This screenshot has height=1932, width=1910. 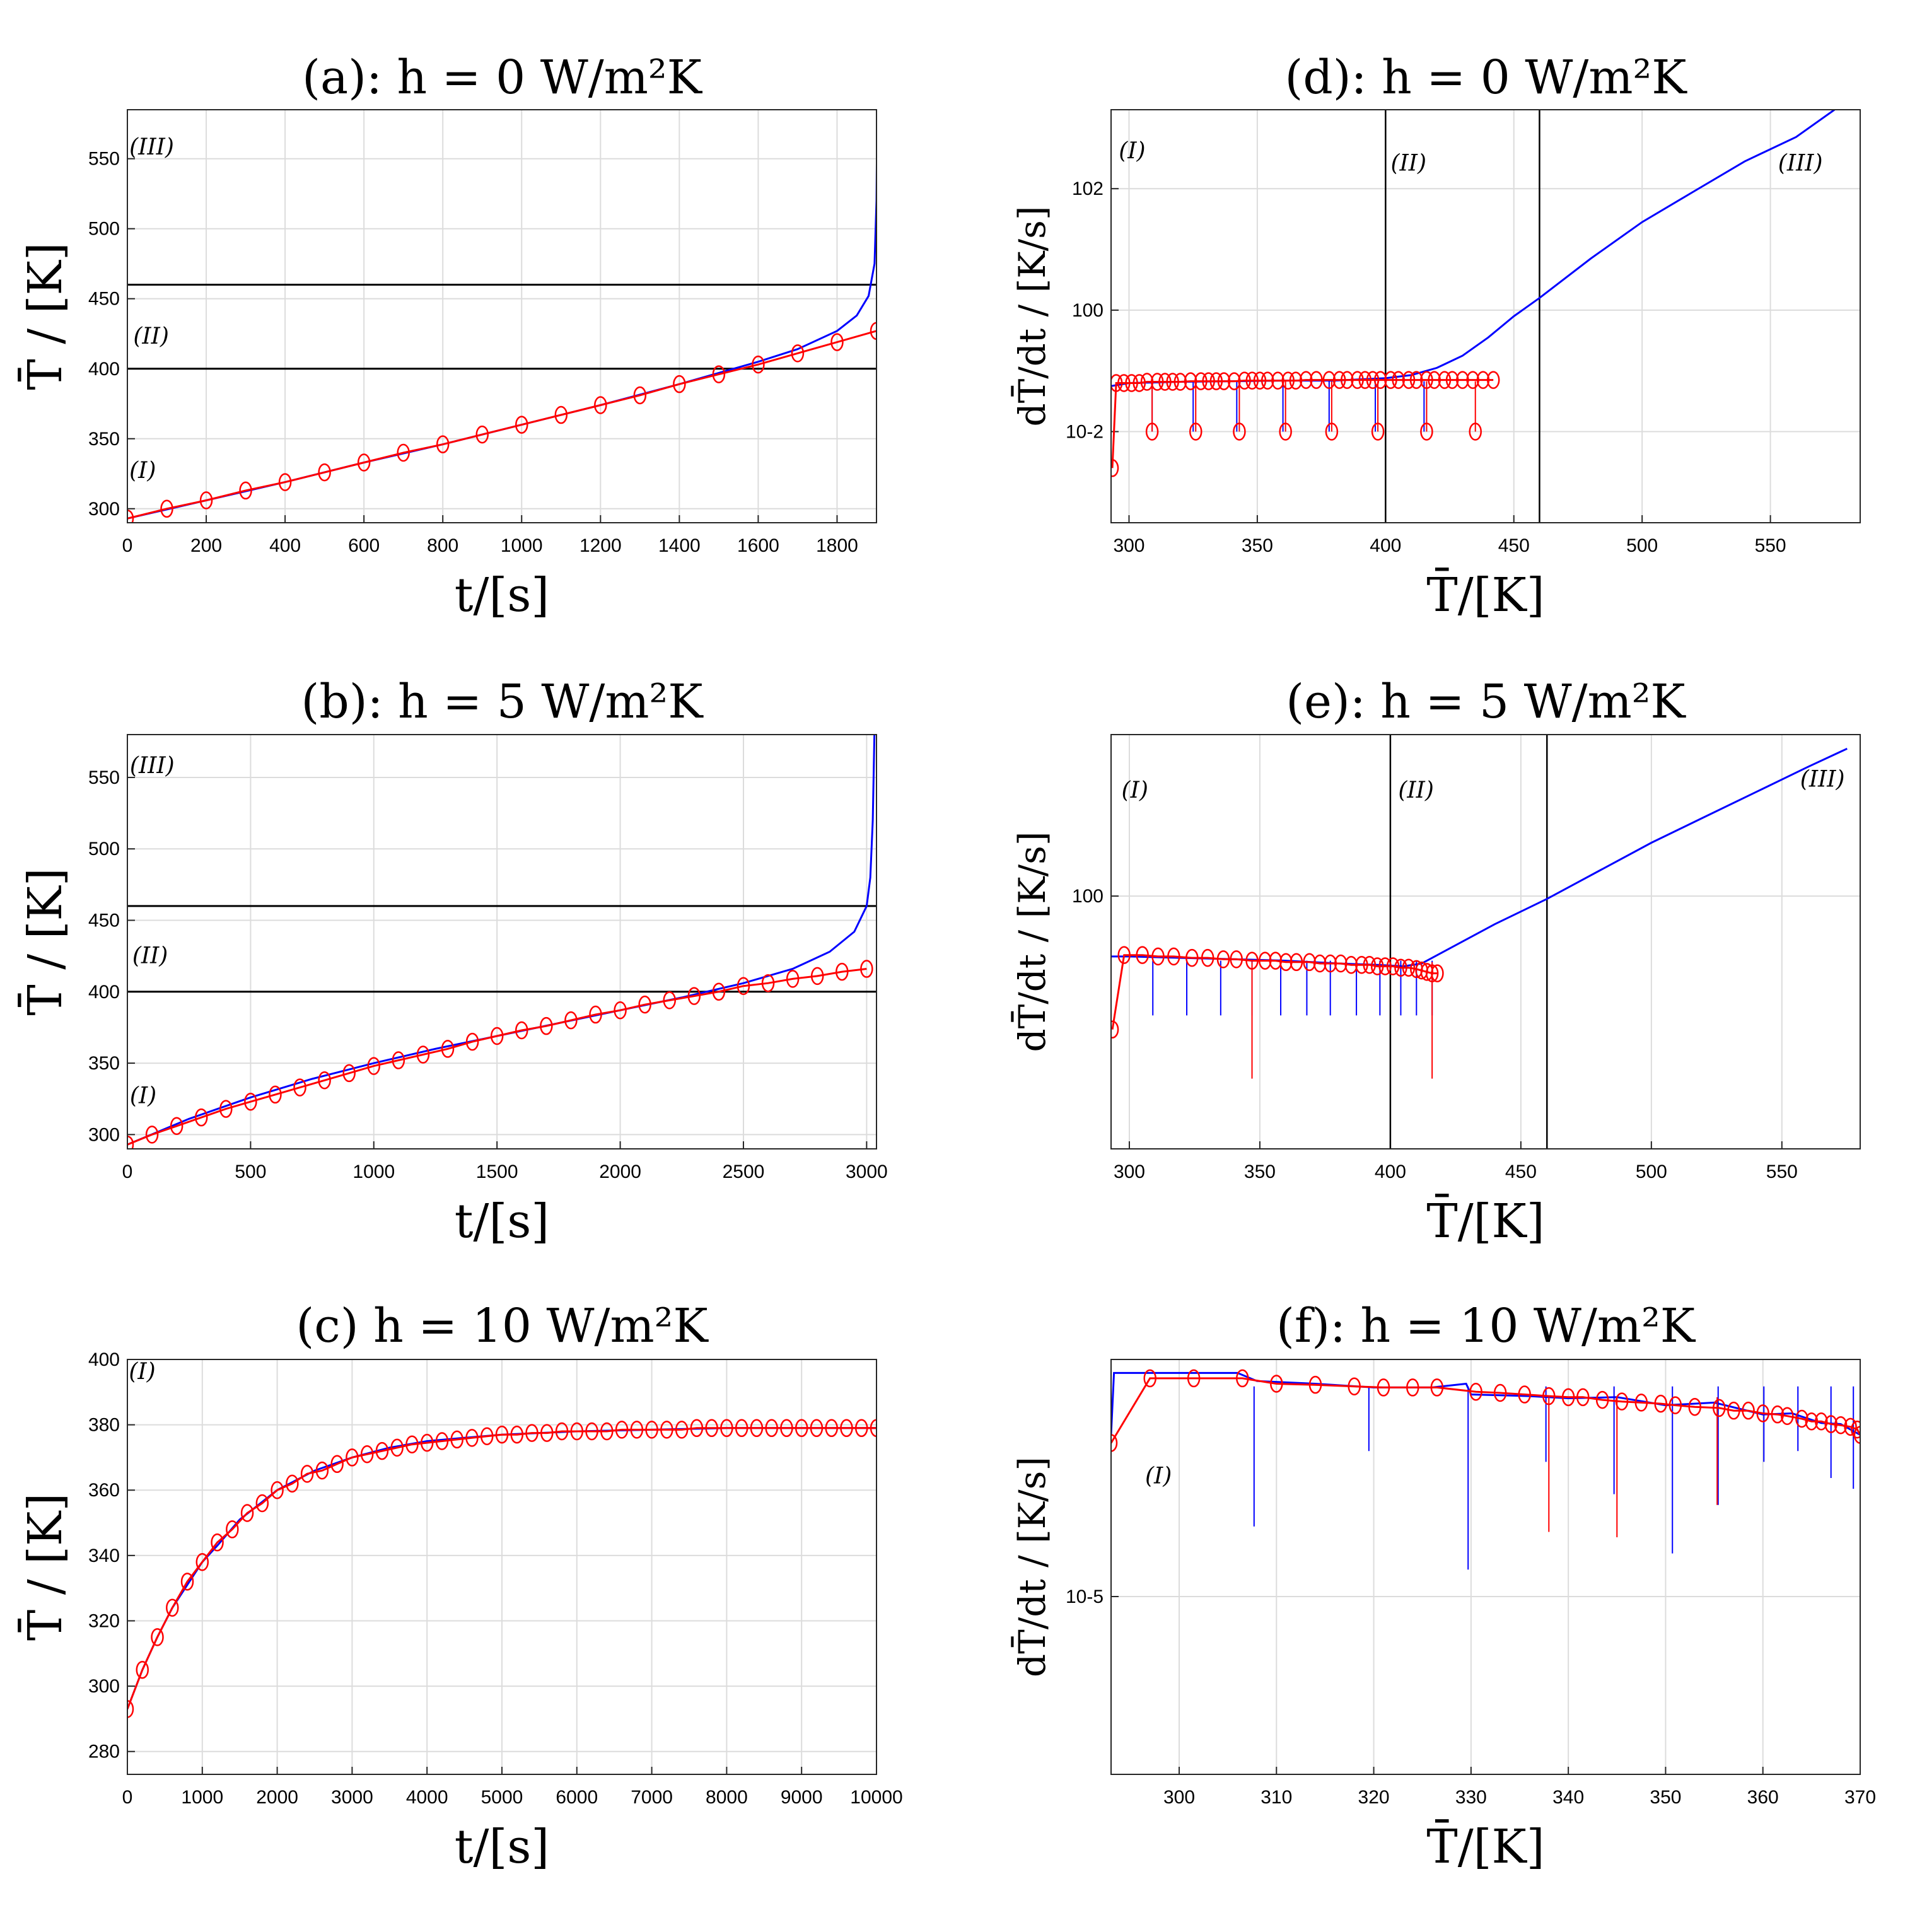 What do you see at coordinates (1032, 316) in the screenshot?
I see `y-axis-label: dT̄/dt / [K/s]` at bounding box center [1032, 316].